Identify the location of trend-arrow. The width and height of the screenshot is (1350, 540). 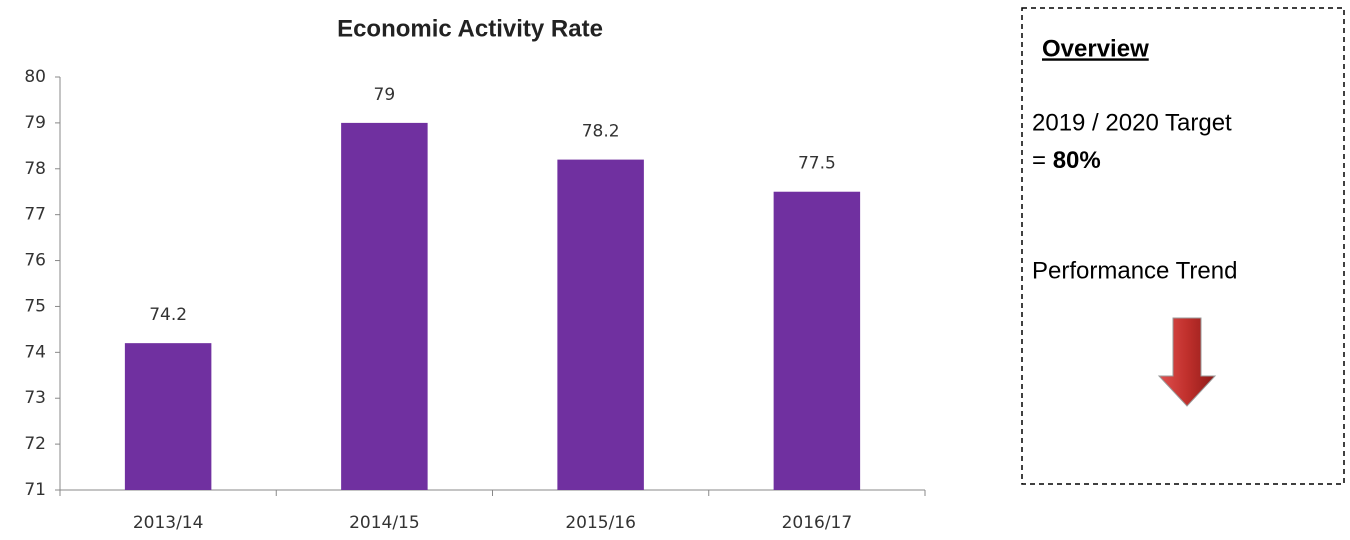
(1187, 362).